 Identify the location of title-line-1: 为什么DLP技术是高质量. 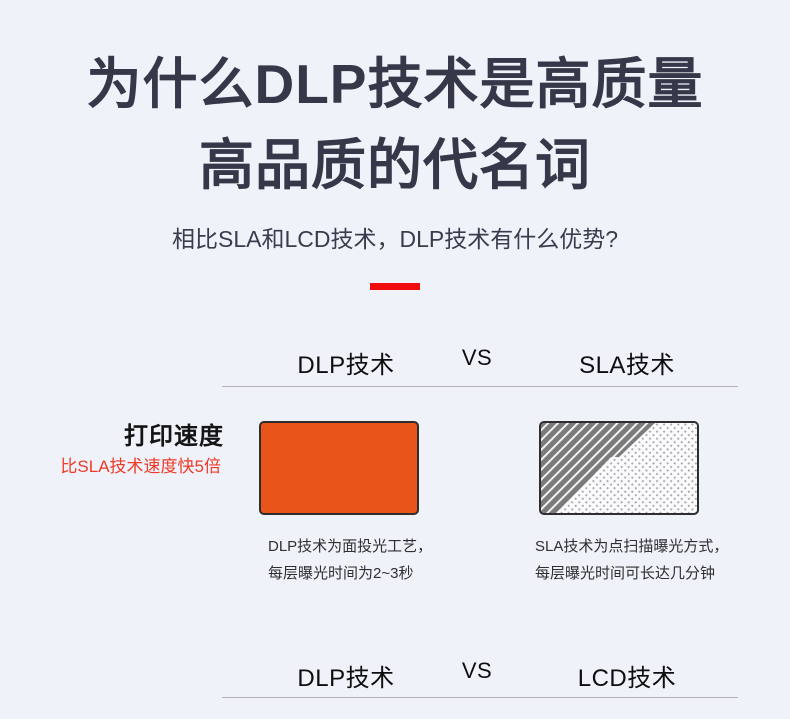
(395, 84).